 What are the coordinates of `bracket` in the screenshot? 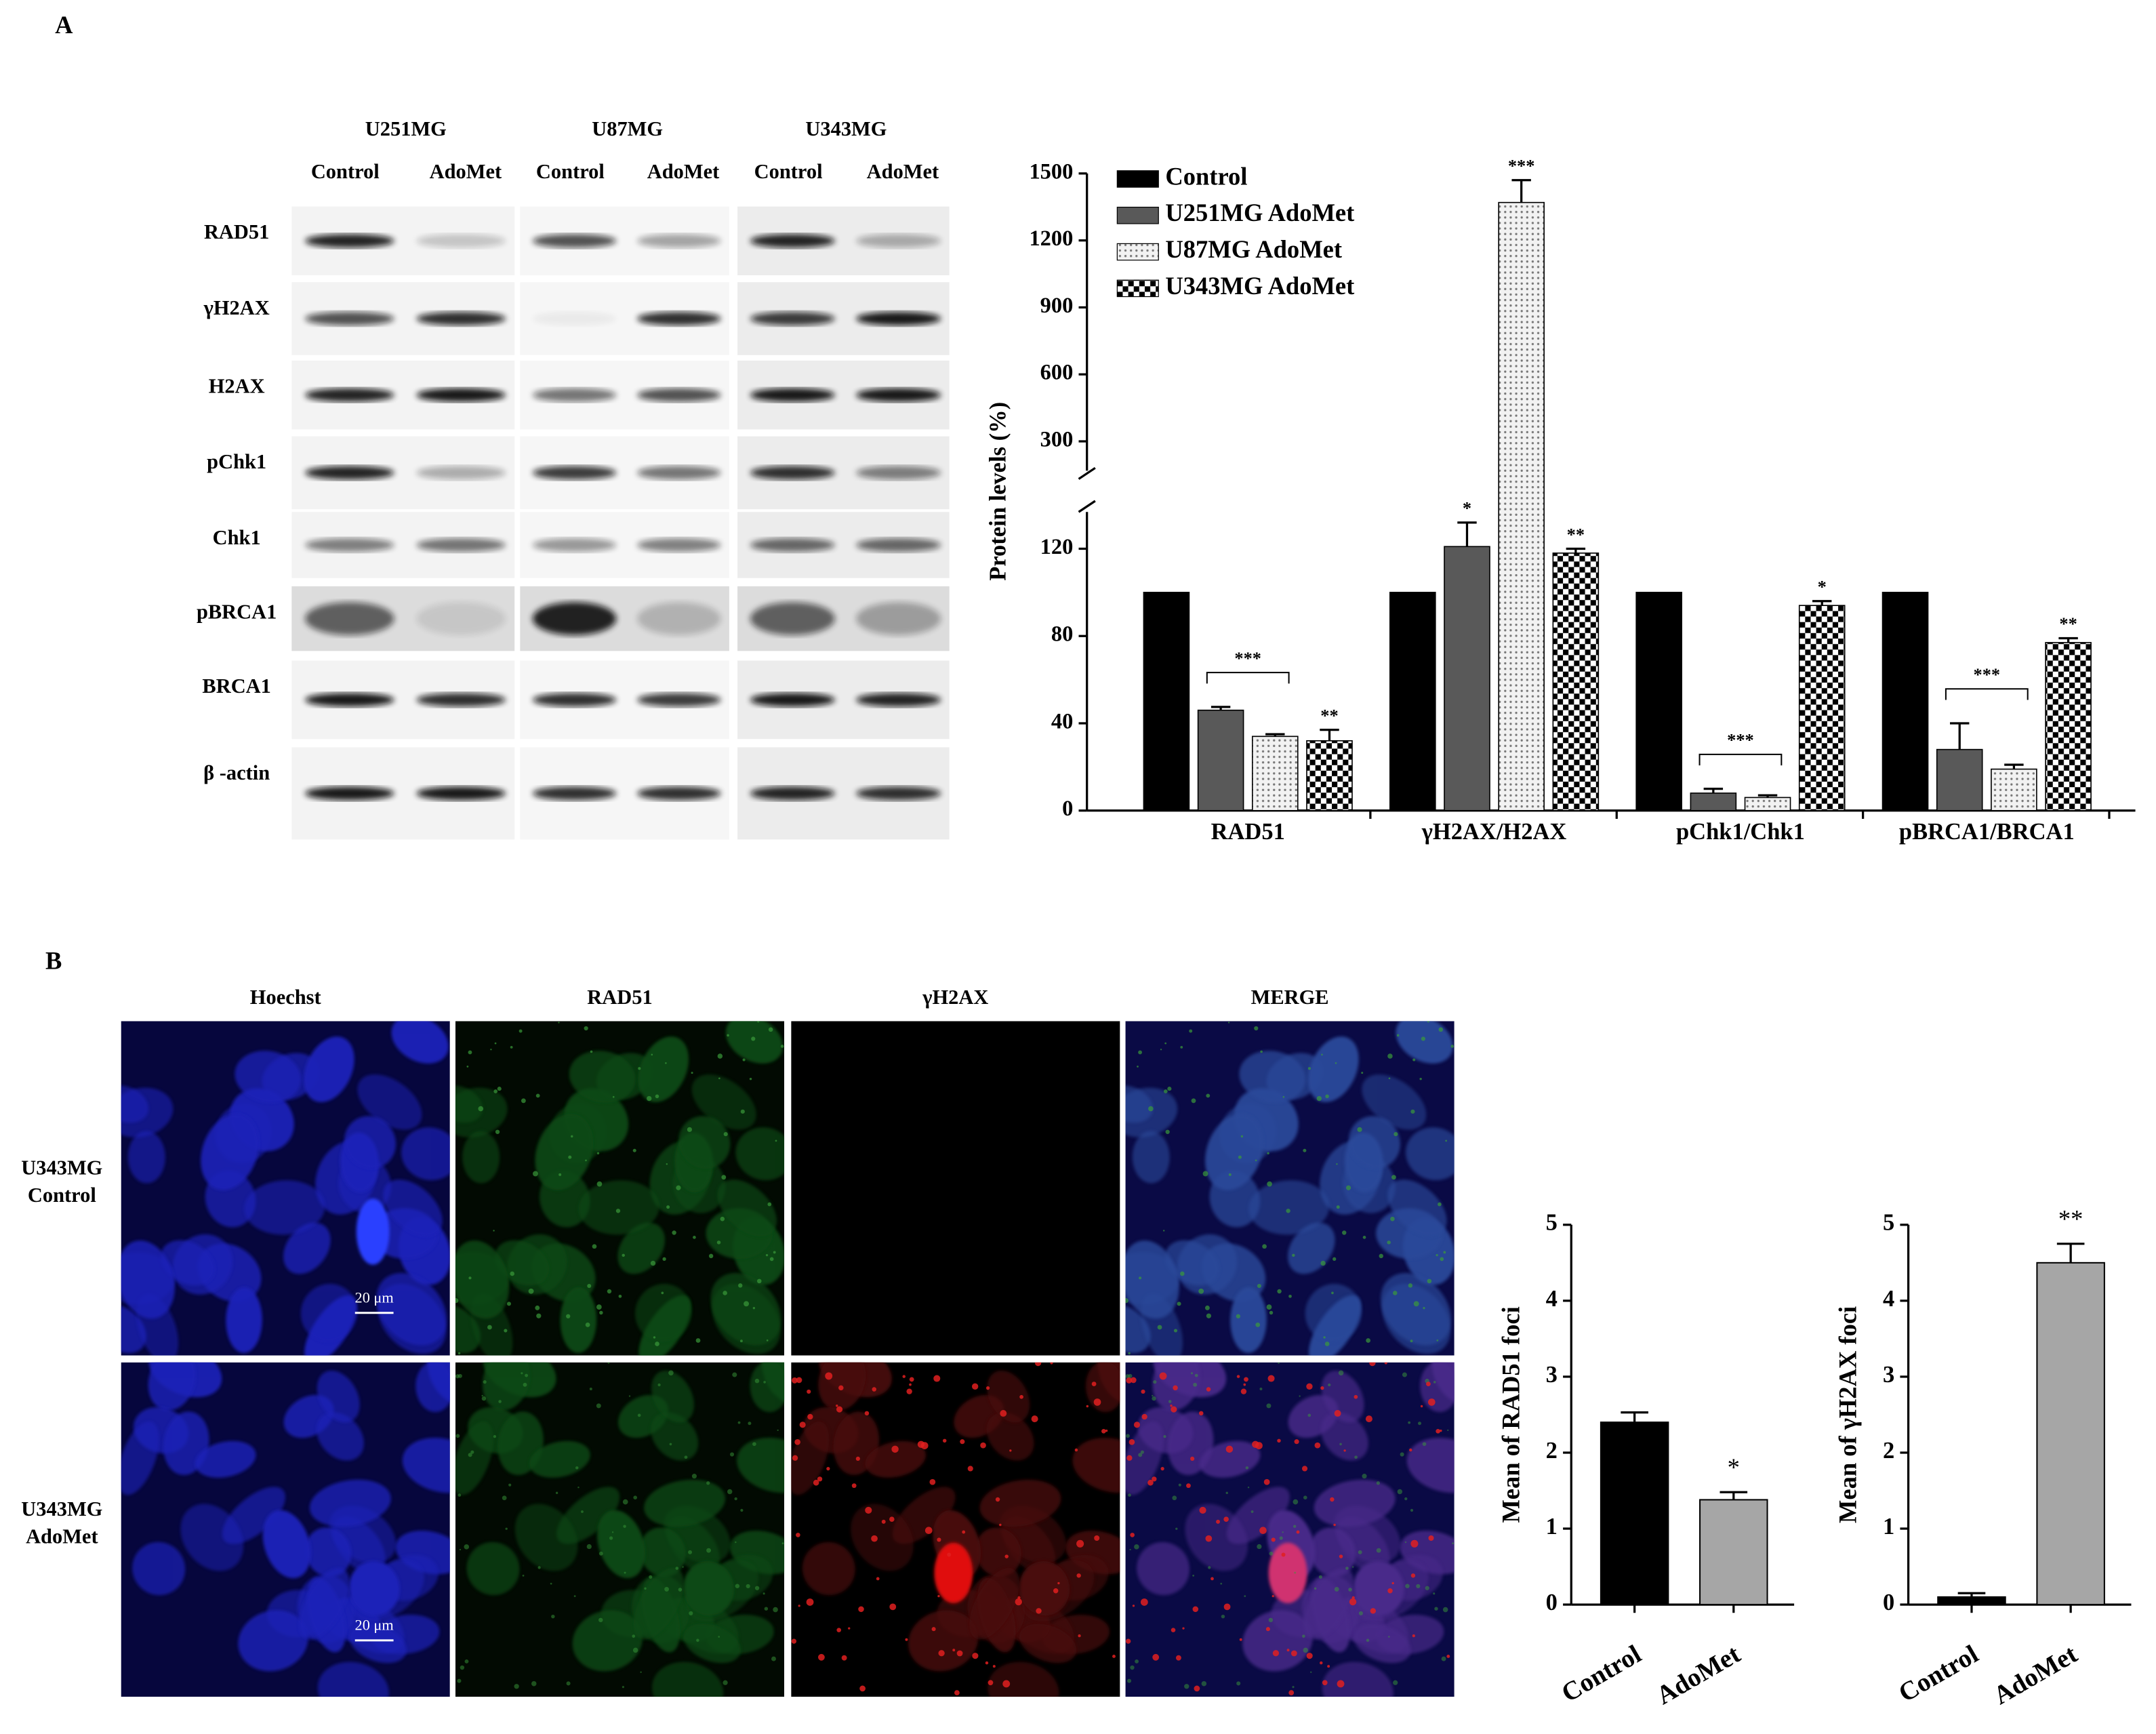 It's located at (1248, 678).